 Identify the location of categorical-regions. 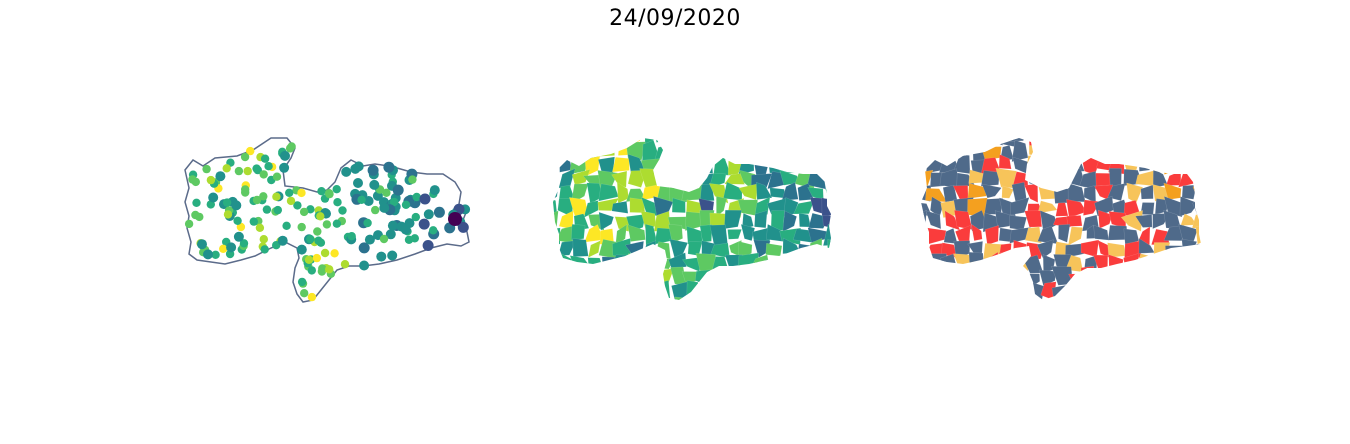
(1068, 219).